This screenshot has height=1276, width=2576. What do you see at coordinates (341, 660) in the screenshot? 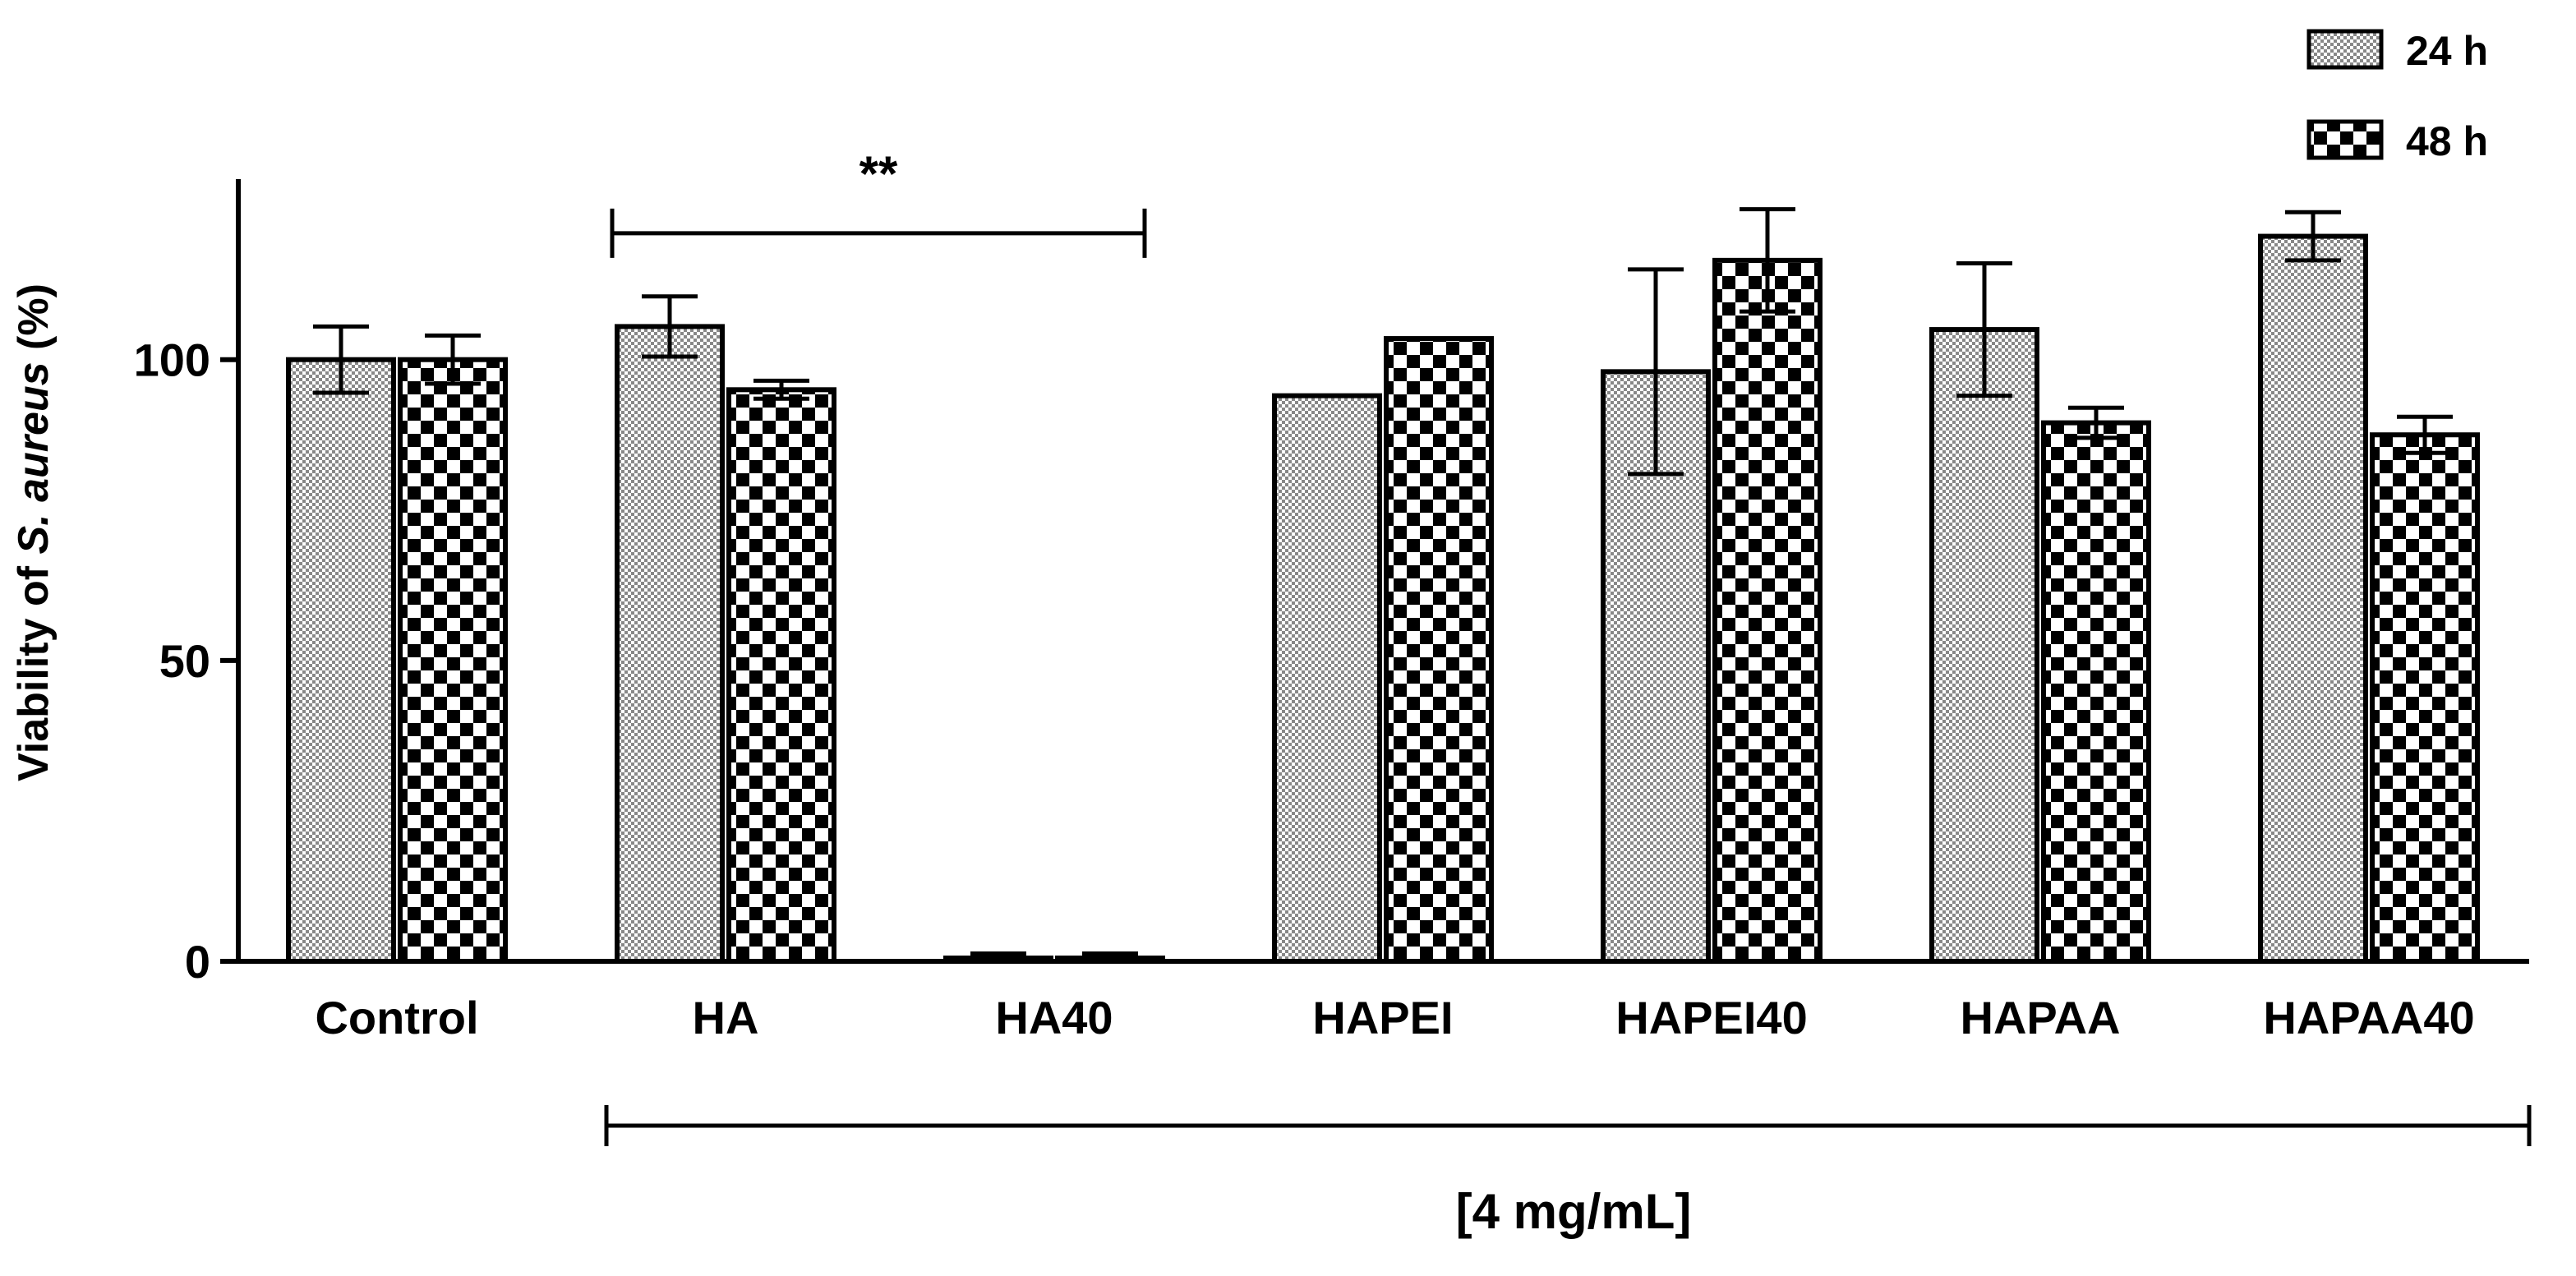
I see `bar-control-24h` at bounding box center [341, 660].